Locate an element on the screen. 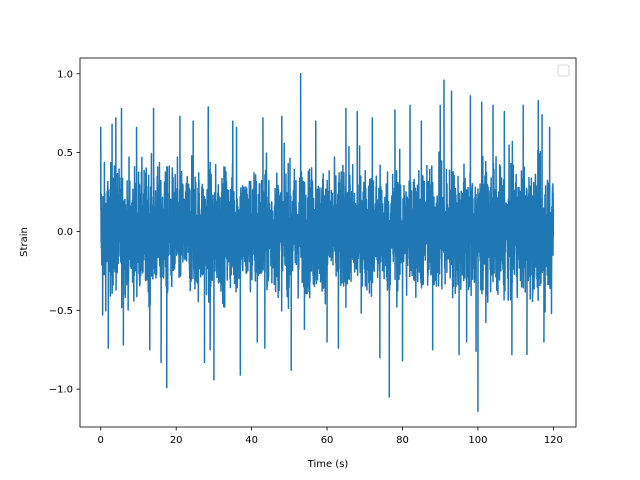 The height and width of the screenshot is (480, 640). x-tick-label: 120 is located at coordinates (553, 440).